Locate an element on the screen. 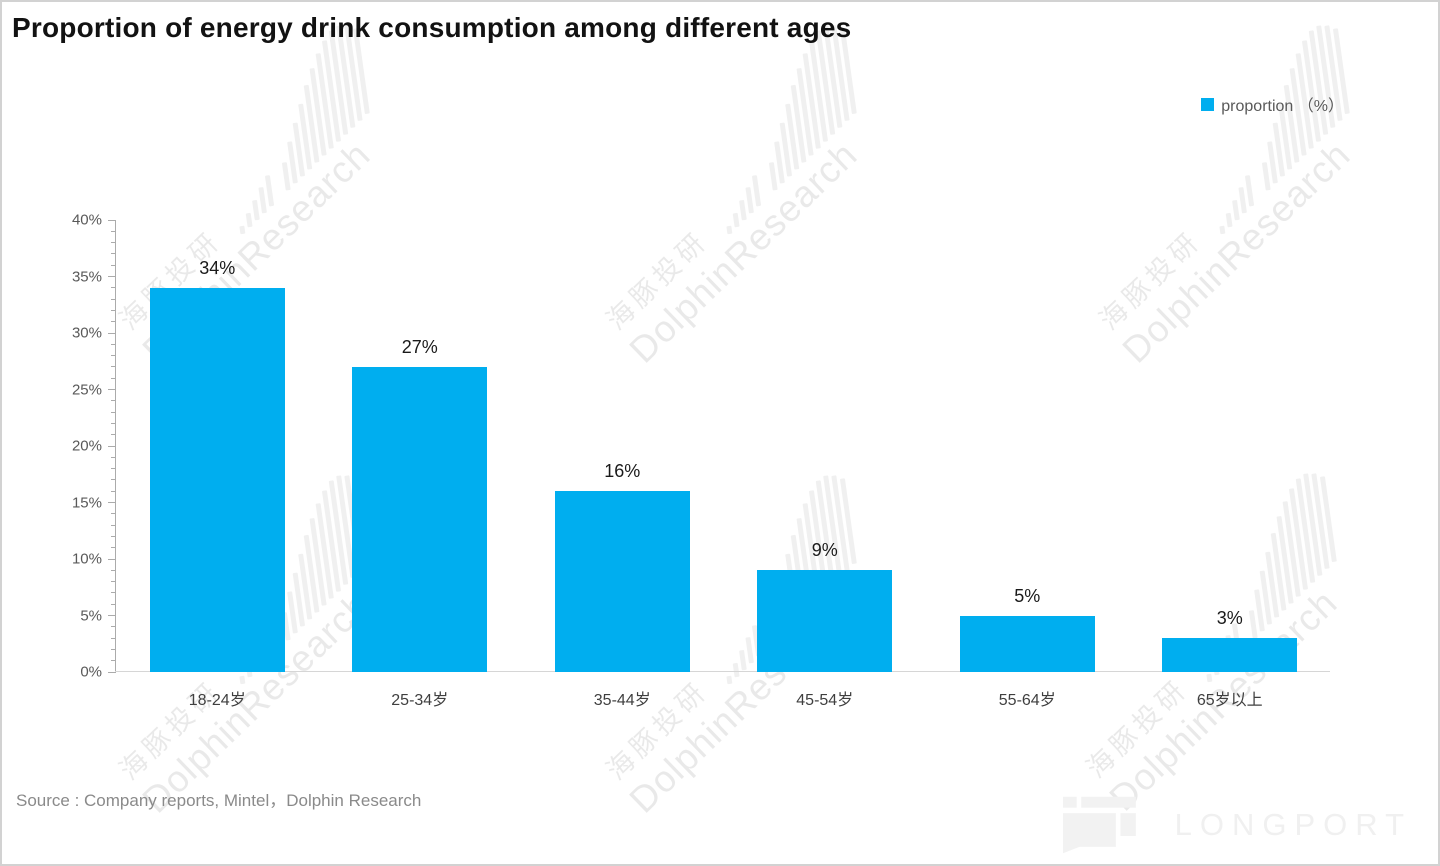  bar-65岁以上 is located at coordinates (1230, 655).